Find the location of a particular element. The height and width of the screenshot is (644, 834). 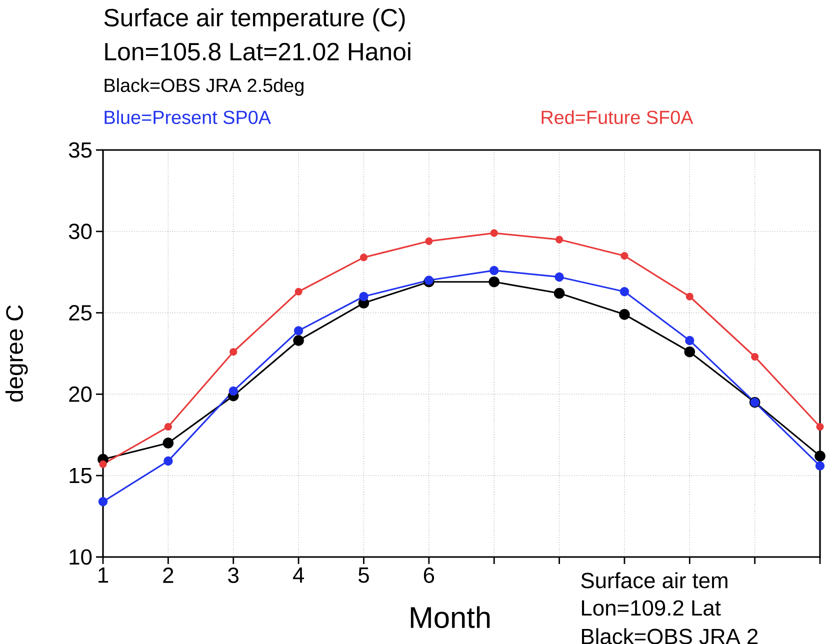

y-tick-label: 35 is located at coordinates (80, 150).